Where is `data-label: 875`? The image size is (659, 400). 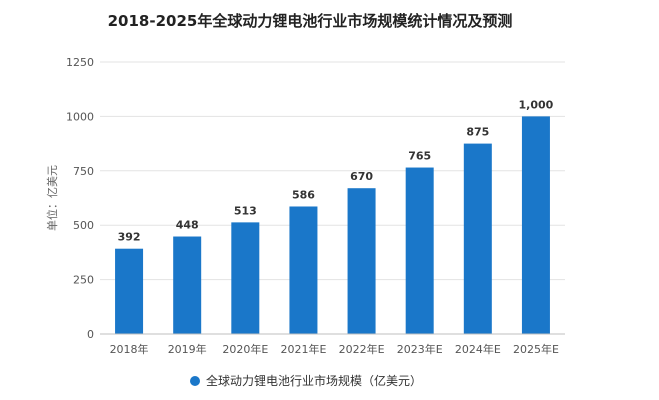
data-label: 875 is located at coordinates (477, 132).